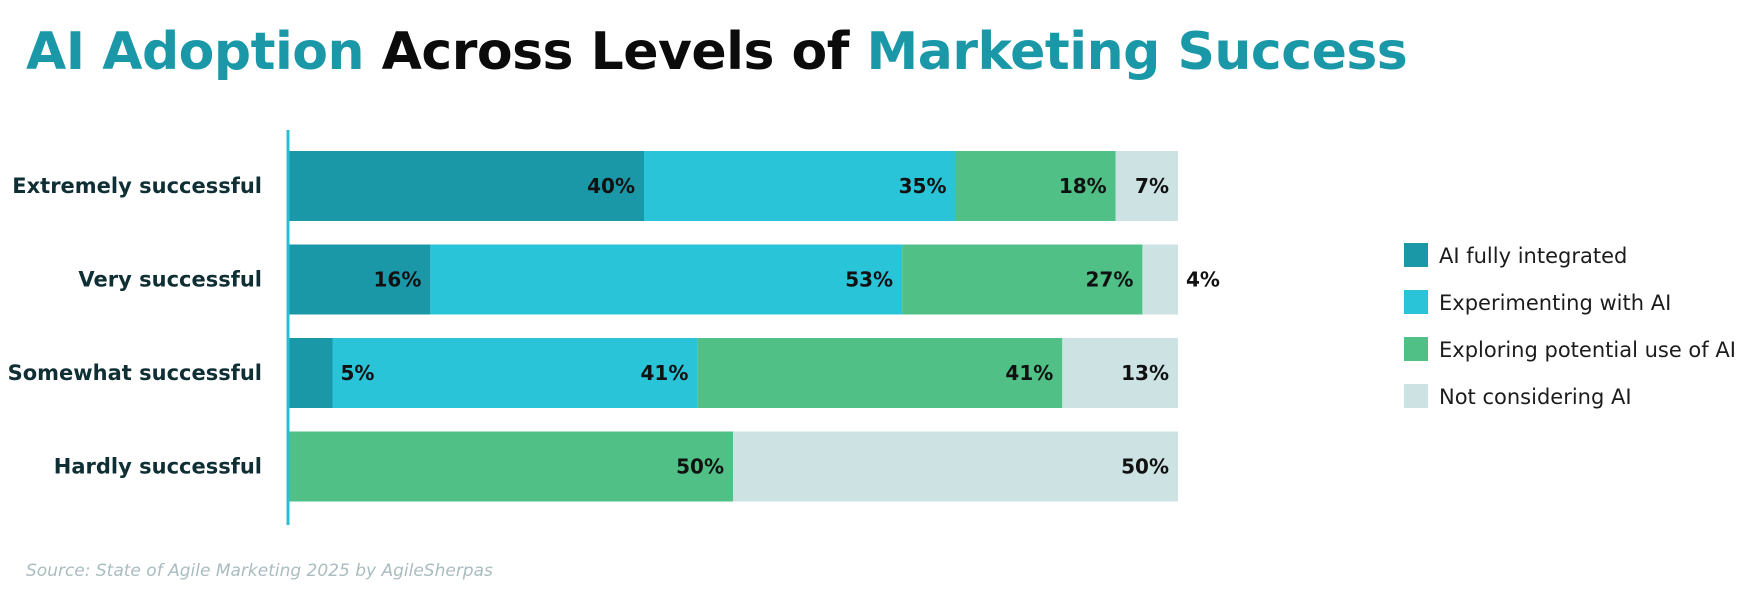 The width and height of the screenshot is (1743, 591). I want to click on legend-label-exploring-potential-use-of-ai: Exploring potential use of AI, so click(1587, 350).